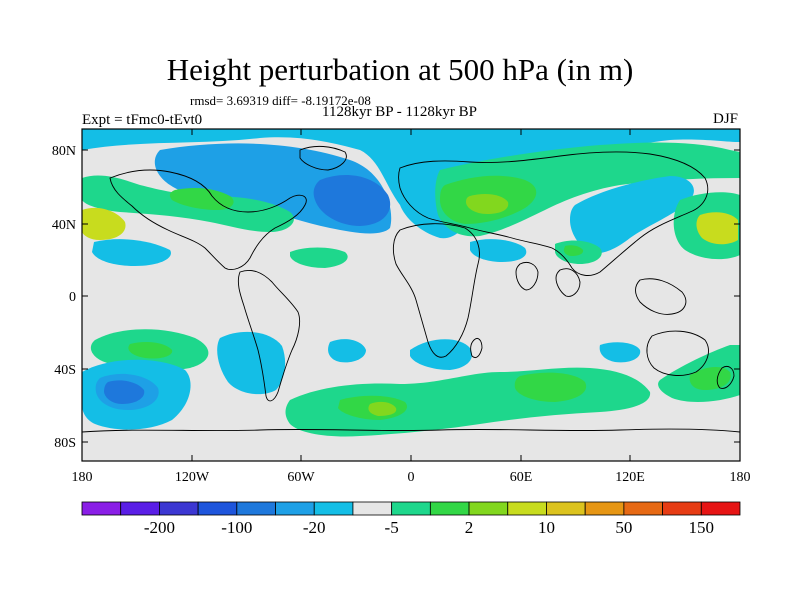  I want to click on lat-label: 0, so click(72, 297).